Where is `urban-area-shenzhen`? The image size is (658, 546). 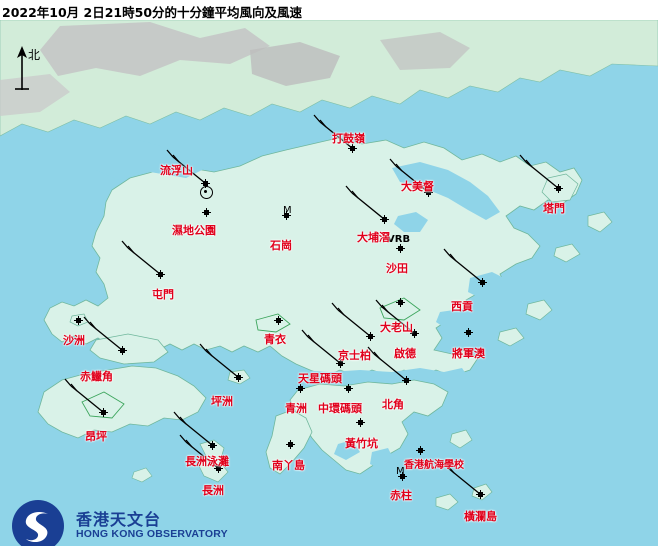
urban-area-shenzhen is located at coordinates (155, 49).